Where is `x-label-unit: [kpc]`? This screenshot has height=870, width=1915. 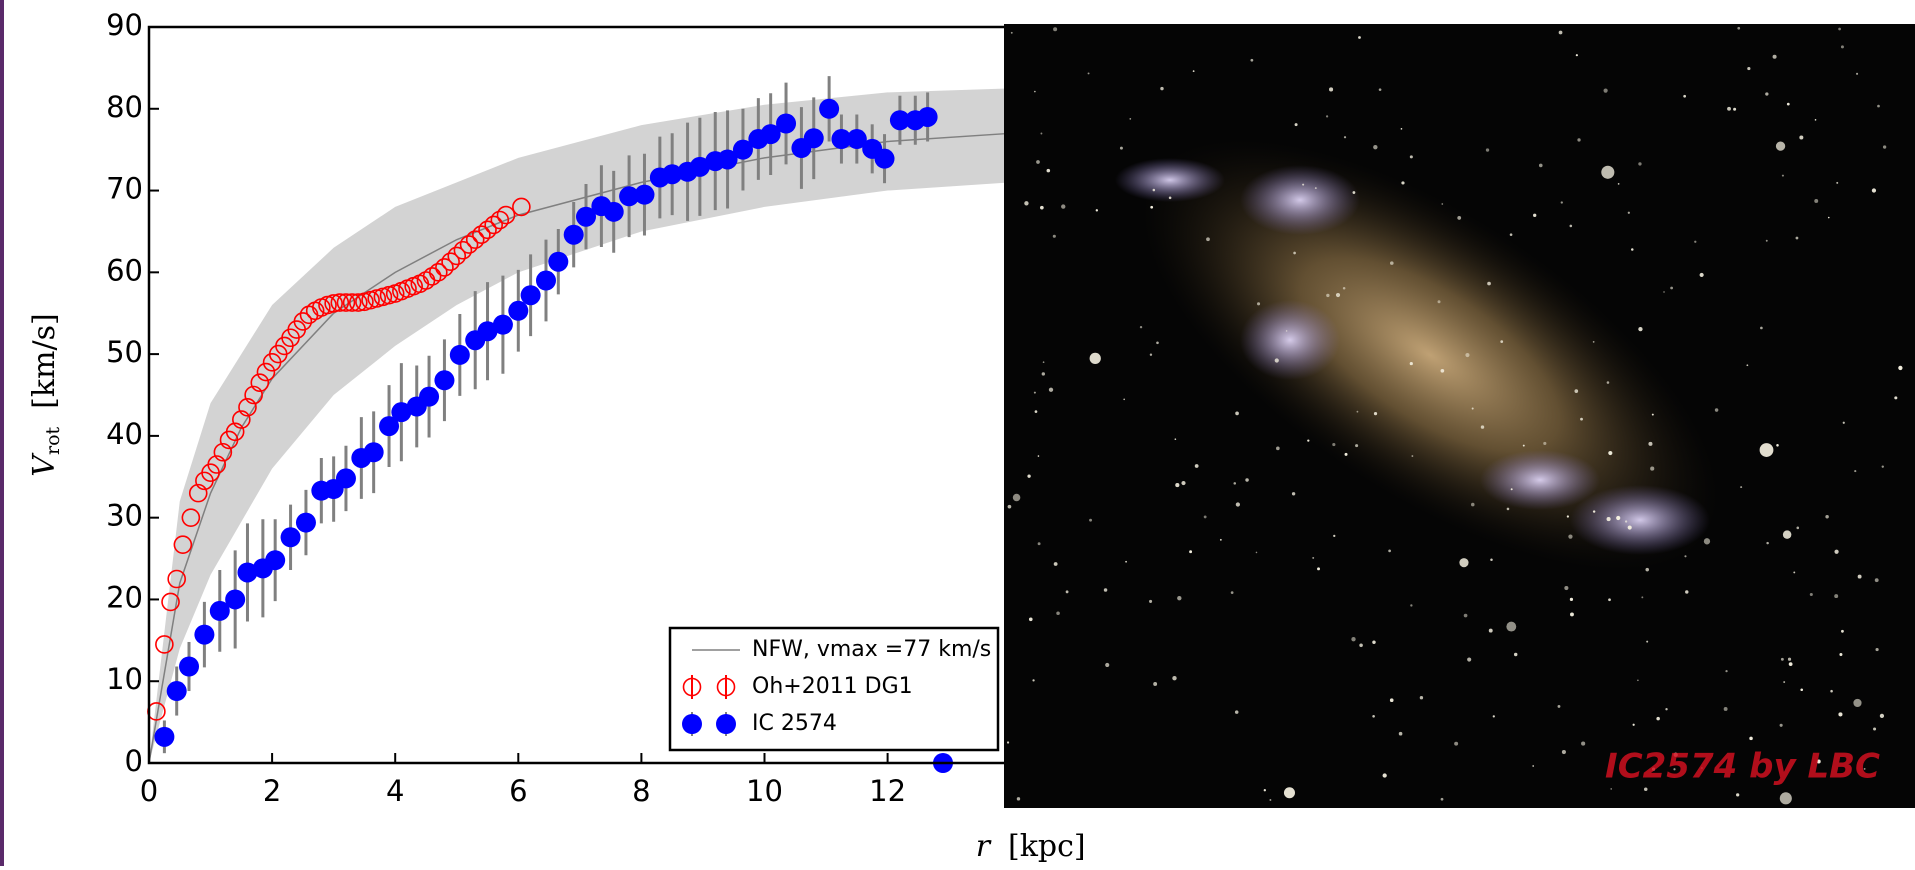 x-label-unit: [kpc] is located at coordinates (1047, 846).